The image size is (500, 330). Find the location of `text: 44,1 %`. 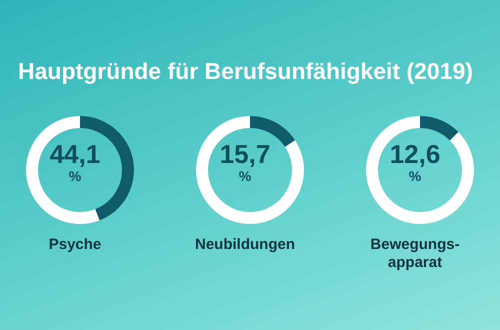

text: 44,1 % is located at coordinates (75, 161).